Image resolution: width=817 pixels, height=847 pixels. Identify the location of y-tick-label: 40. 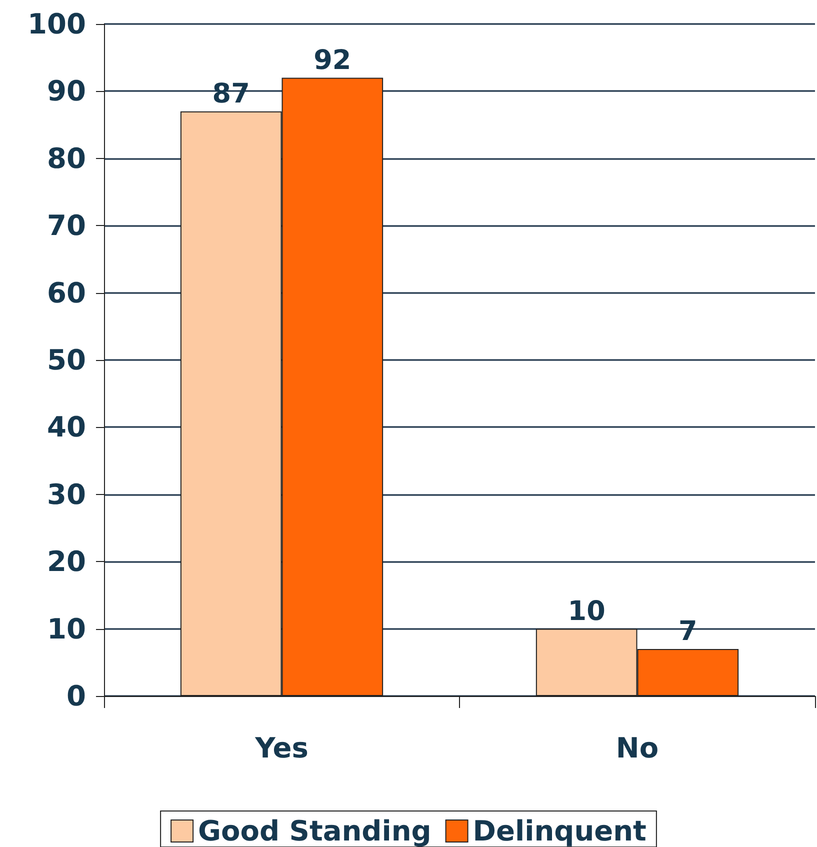
(66, 427).